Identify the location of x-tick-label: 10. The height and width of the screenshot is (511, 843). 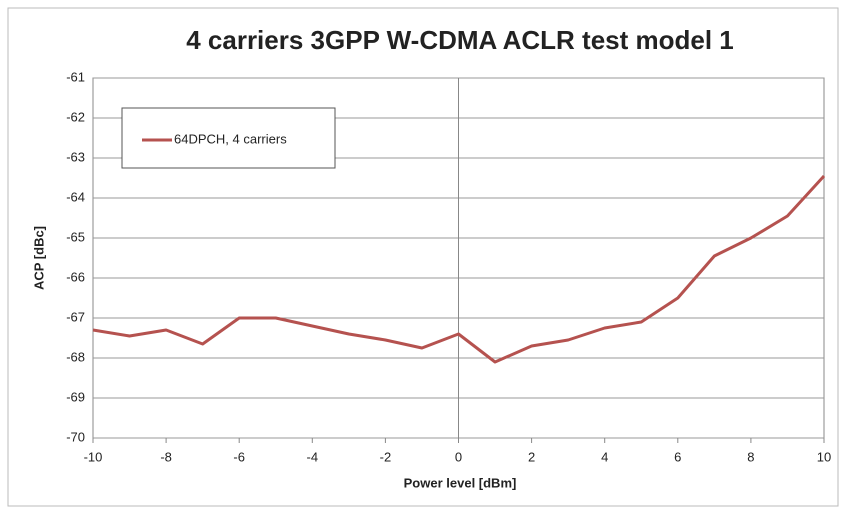
(824, 456).